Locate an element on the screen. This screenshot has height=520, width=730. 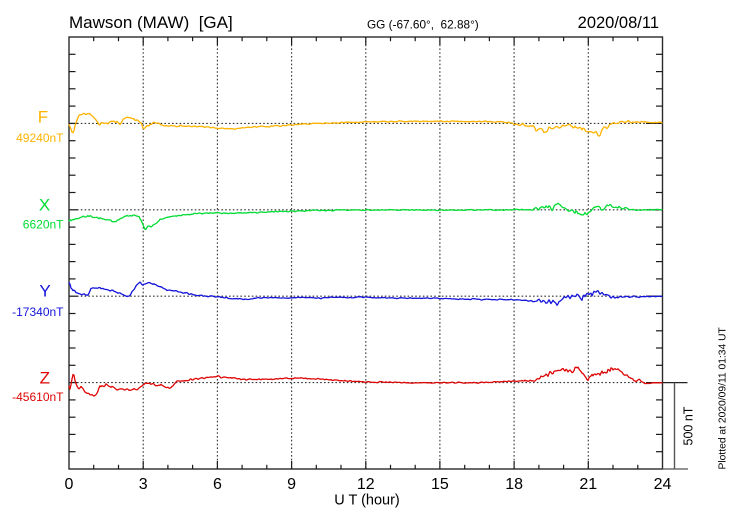
svg-text: Mawson (MAW) [GA] is located at coordinates (151, 22).